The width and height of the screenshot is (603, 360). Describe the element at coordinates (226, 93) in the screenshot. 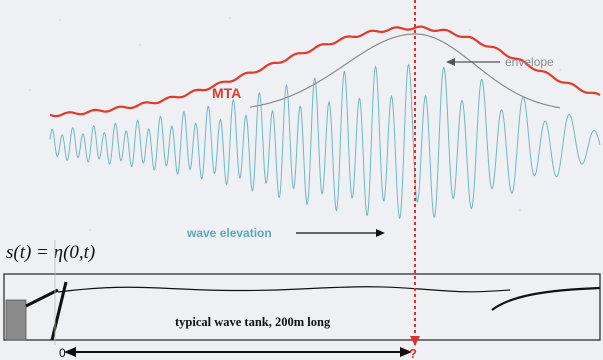

I see `mta-label: MTA` at that location.